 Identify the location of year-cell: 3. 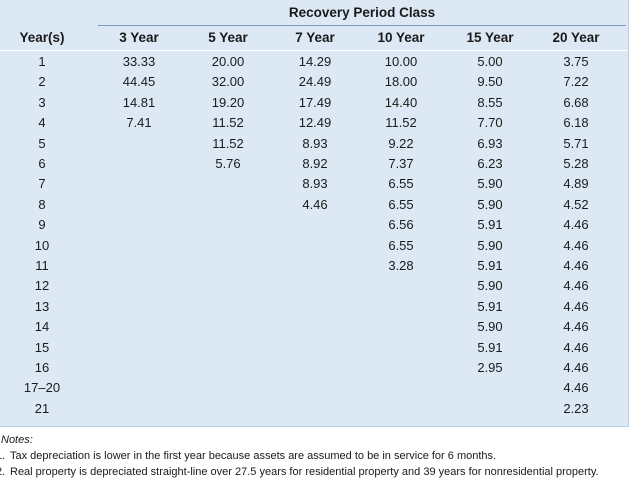
(42, 102).